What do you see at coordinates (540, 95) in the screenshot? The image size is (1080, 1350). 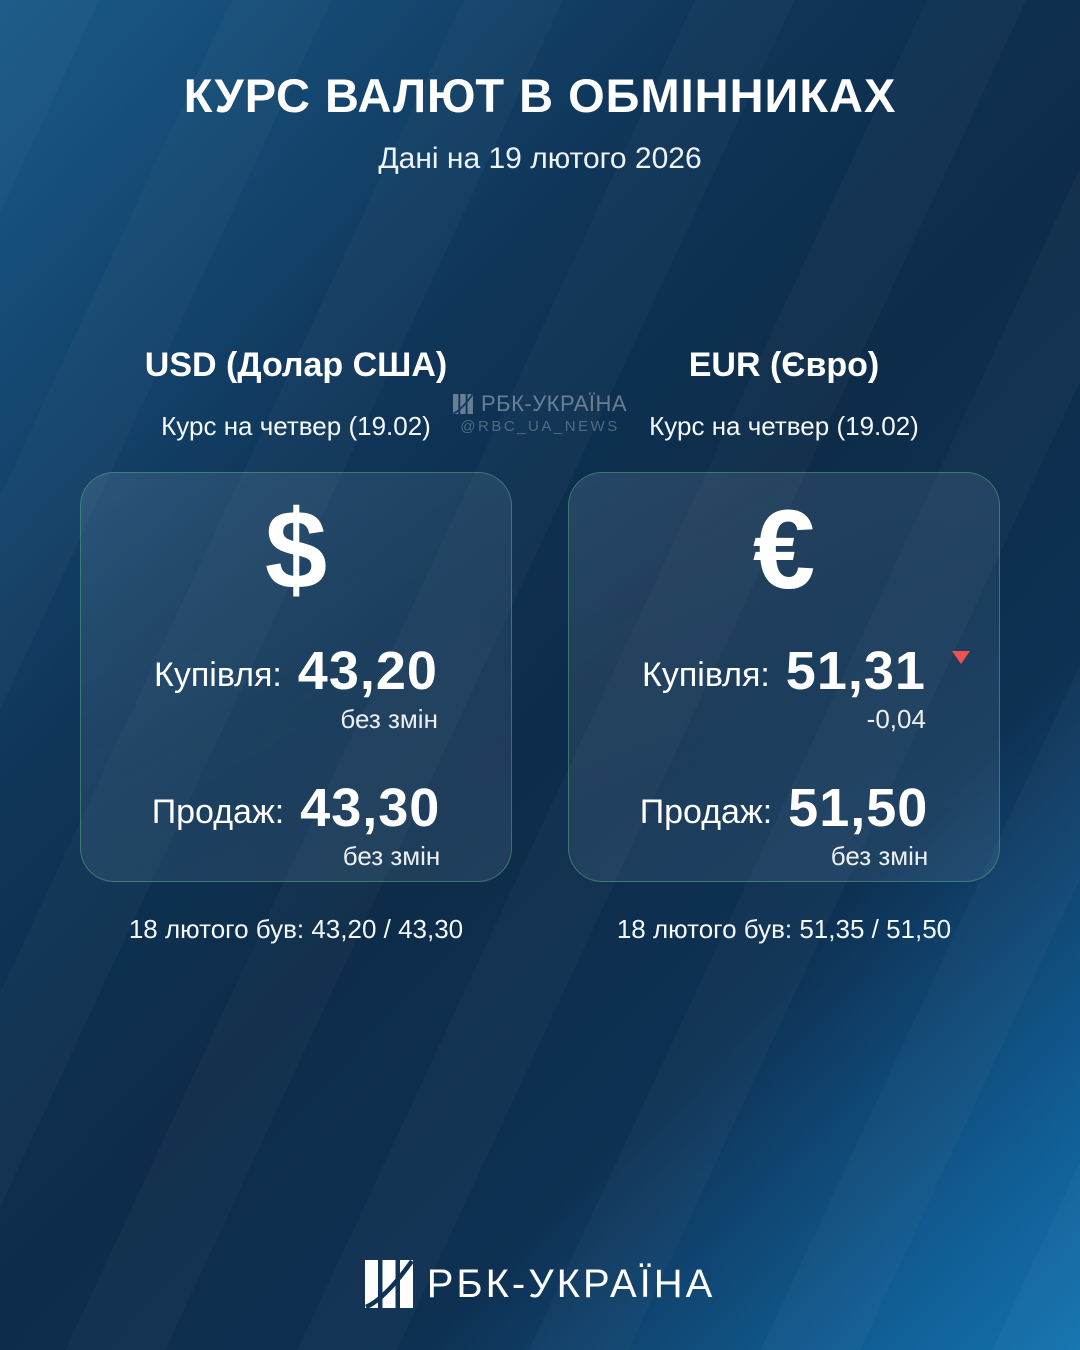 I see `page-title: КУРС ВАЛЮТ В ОБМІННИКАХ` at bounding box center [540, 95].